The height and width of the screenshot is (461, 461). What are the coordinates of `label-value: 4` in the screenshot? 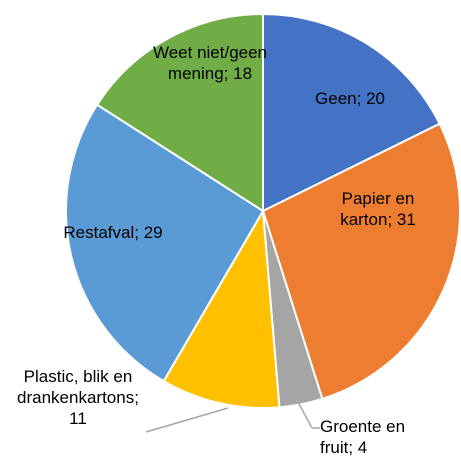 It's located at (362, 447).